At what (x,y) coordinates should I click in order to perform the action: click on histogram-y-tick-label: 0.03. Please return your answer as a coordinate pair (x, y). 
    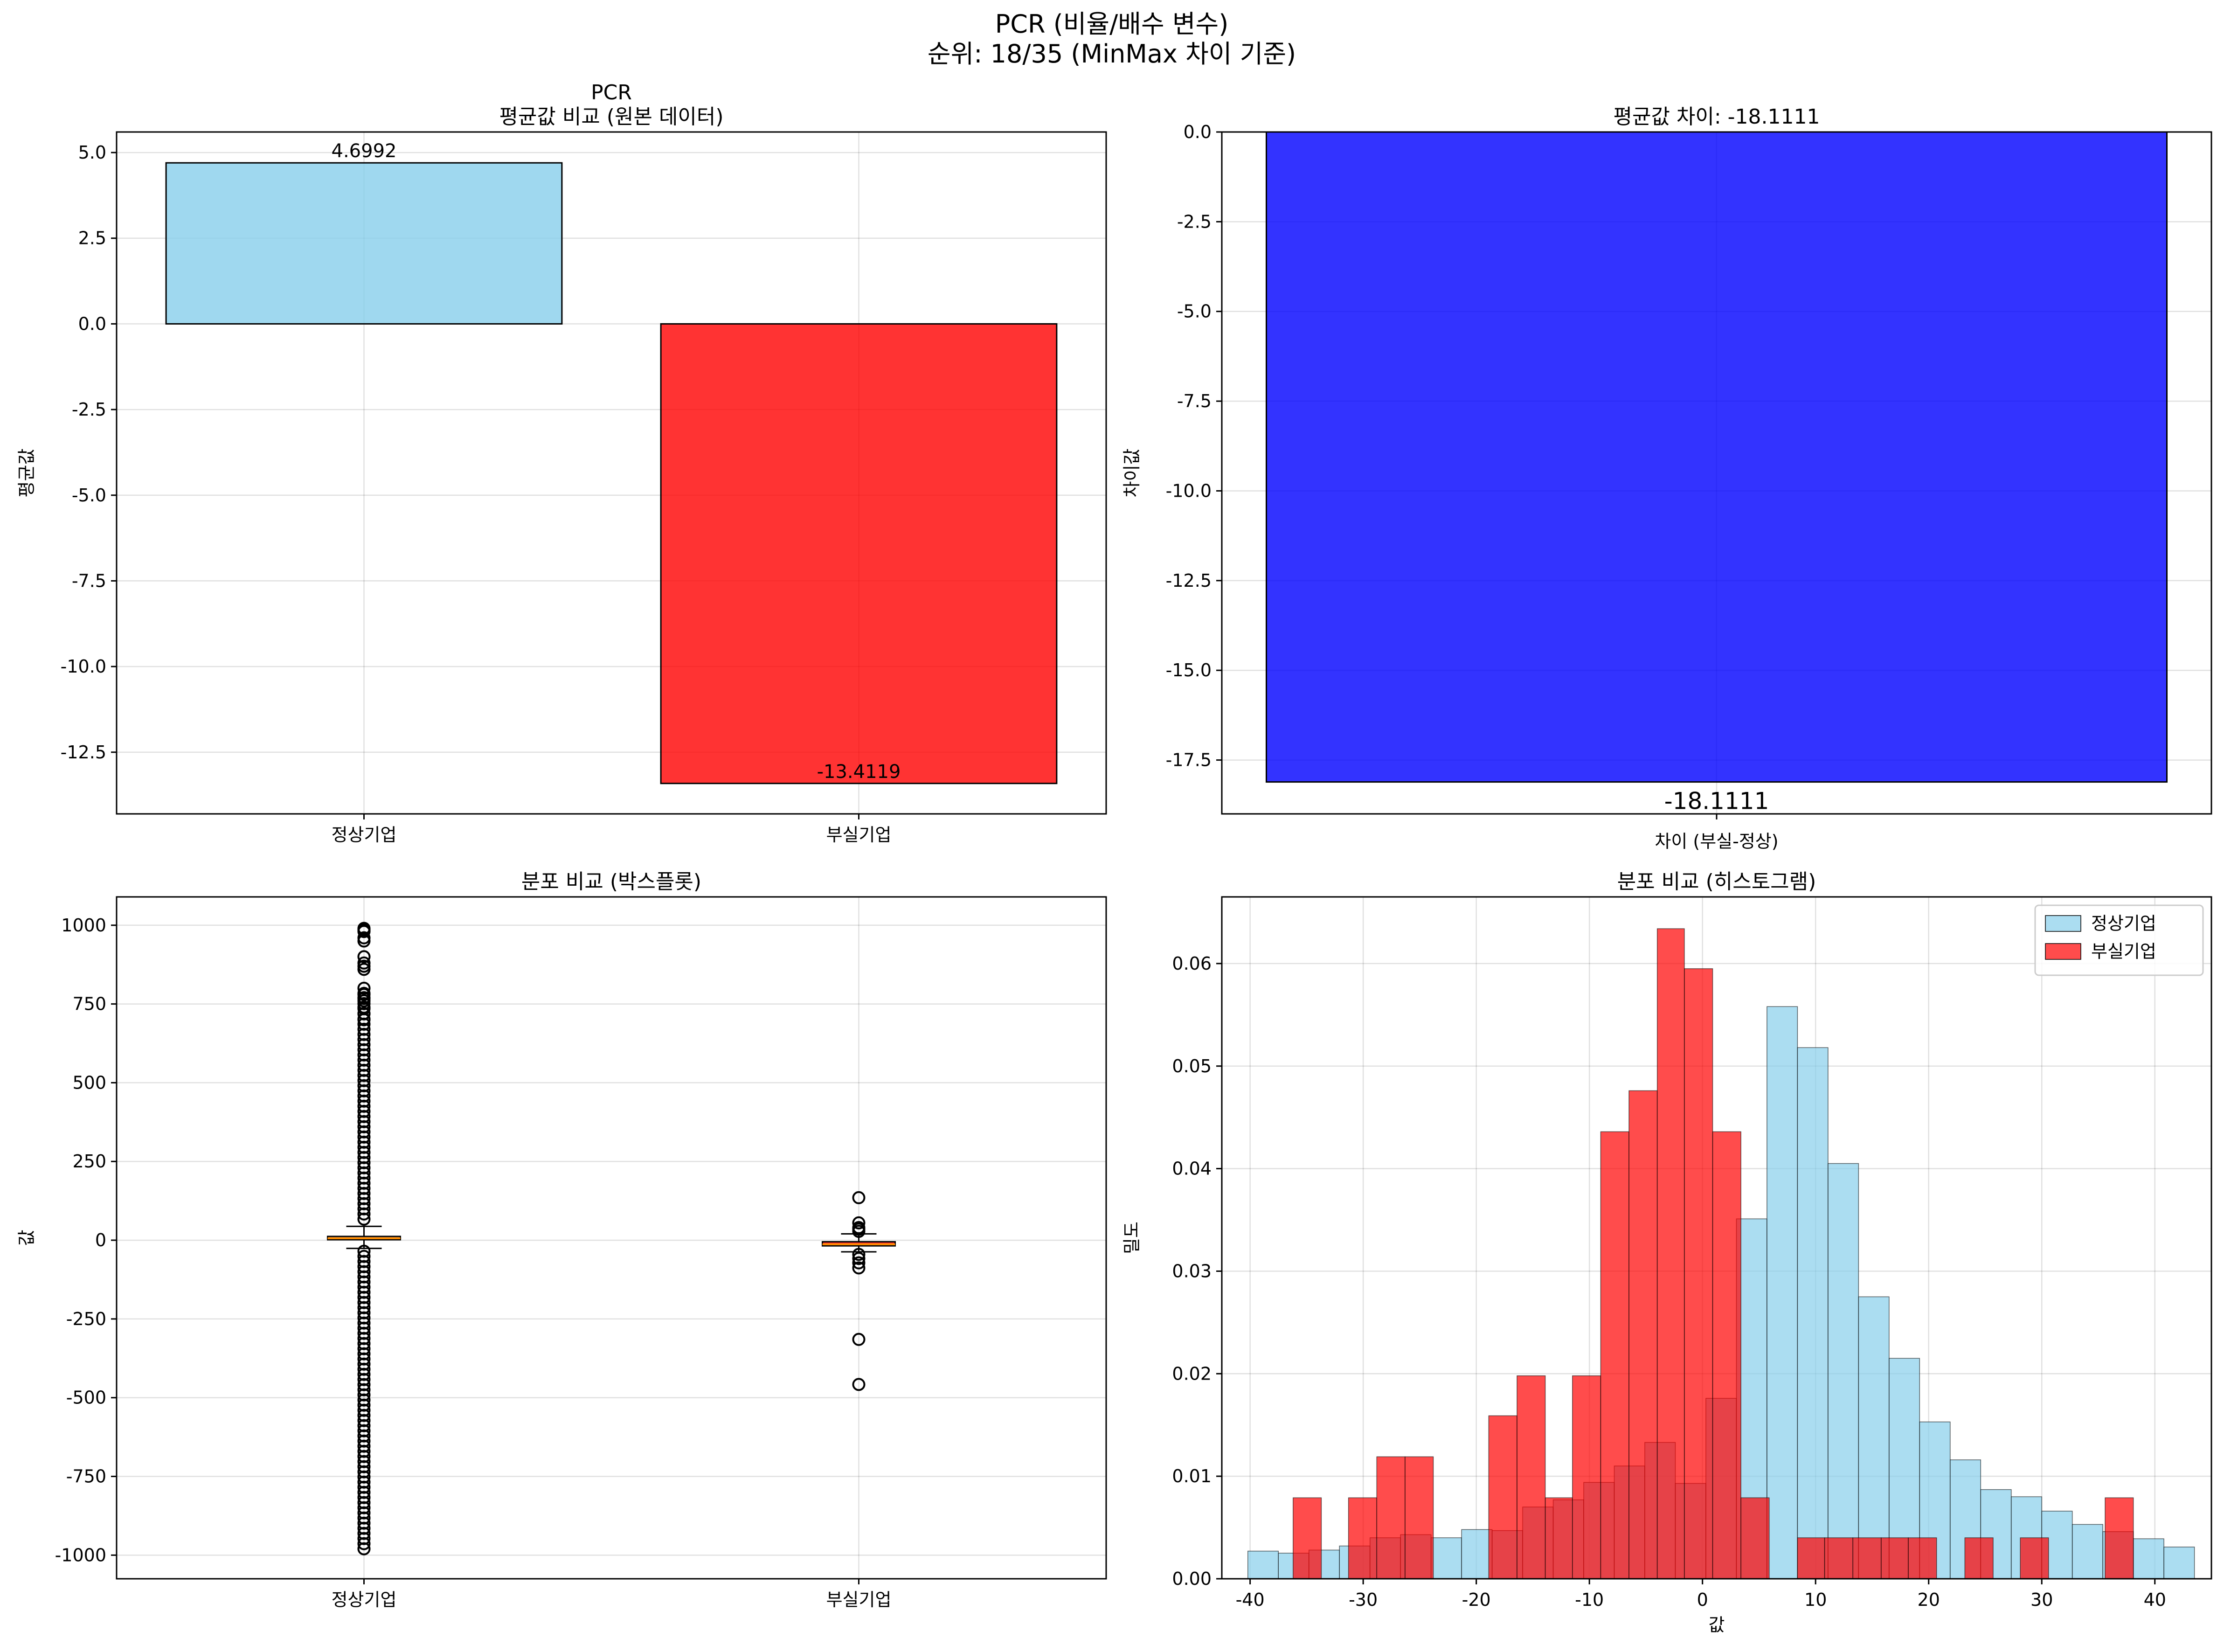
    Looking at the image, I should click on (1192, 1271).